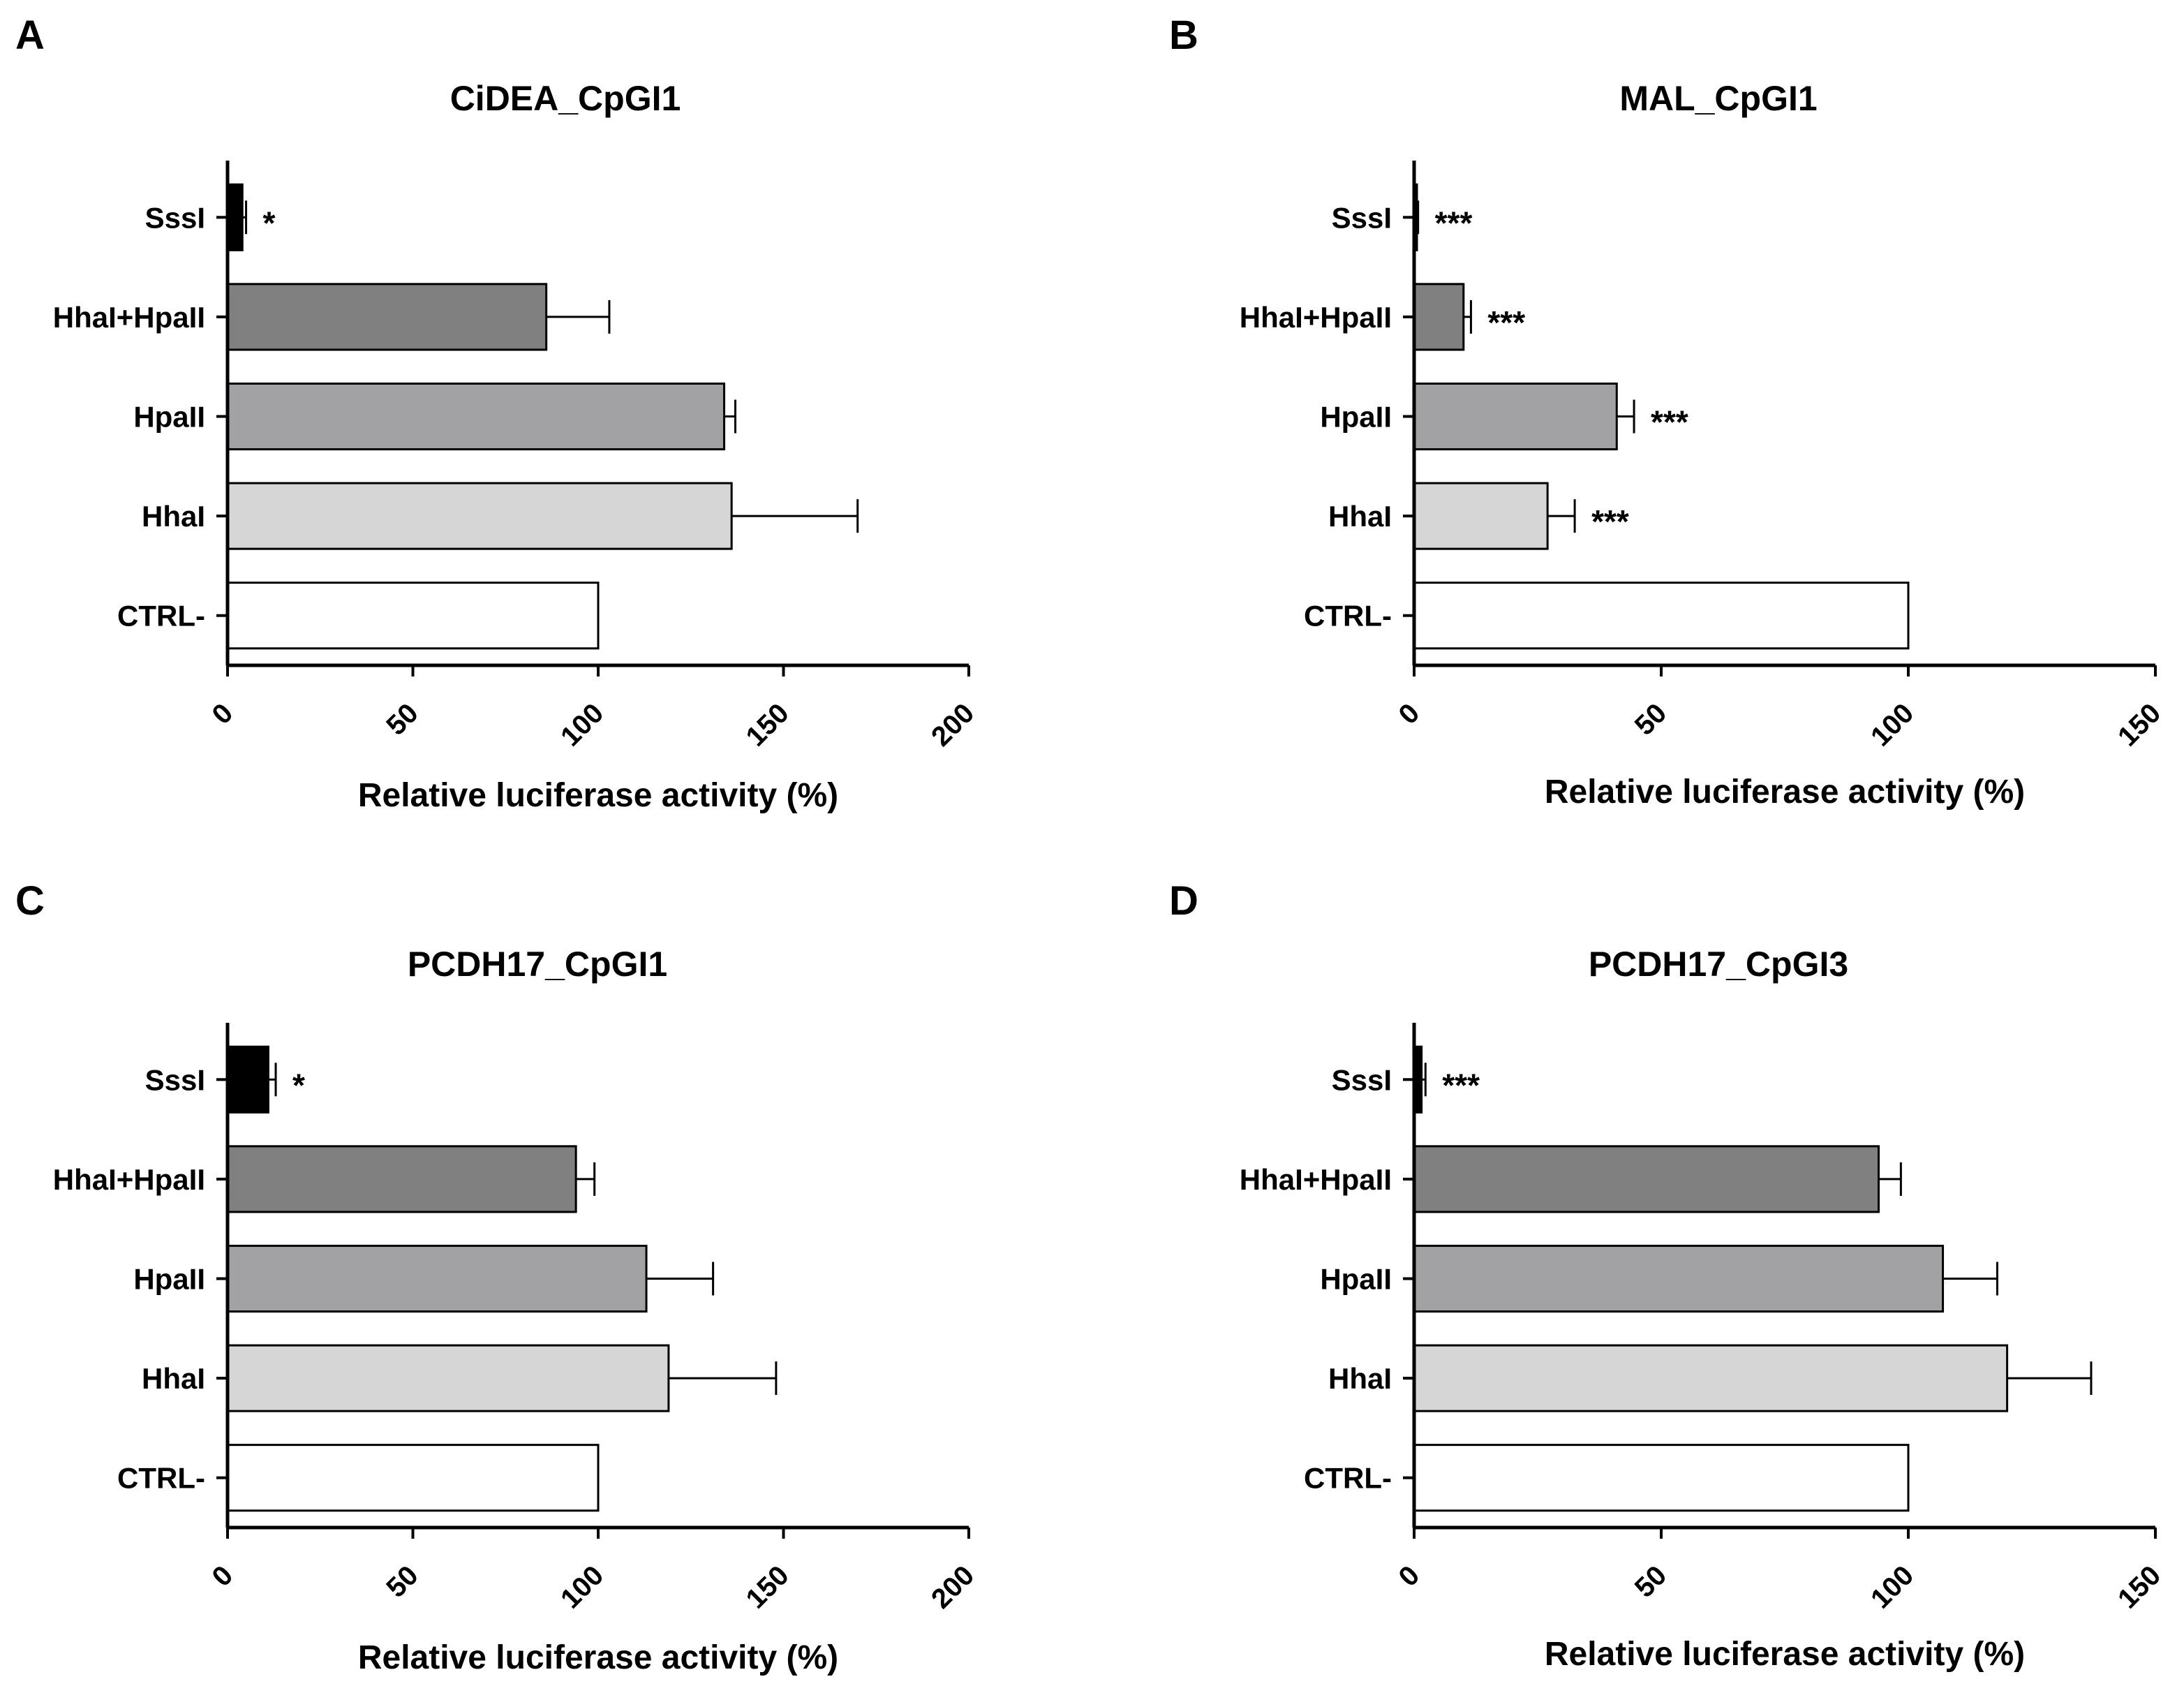 The image size is (2184, 1693). I want to click on panel-letter: C, so click(30, 901).